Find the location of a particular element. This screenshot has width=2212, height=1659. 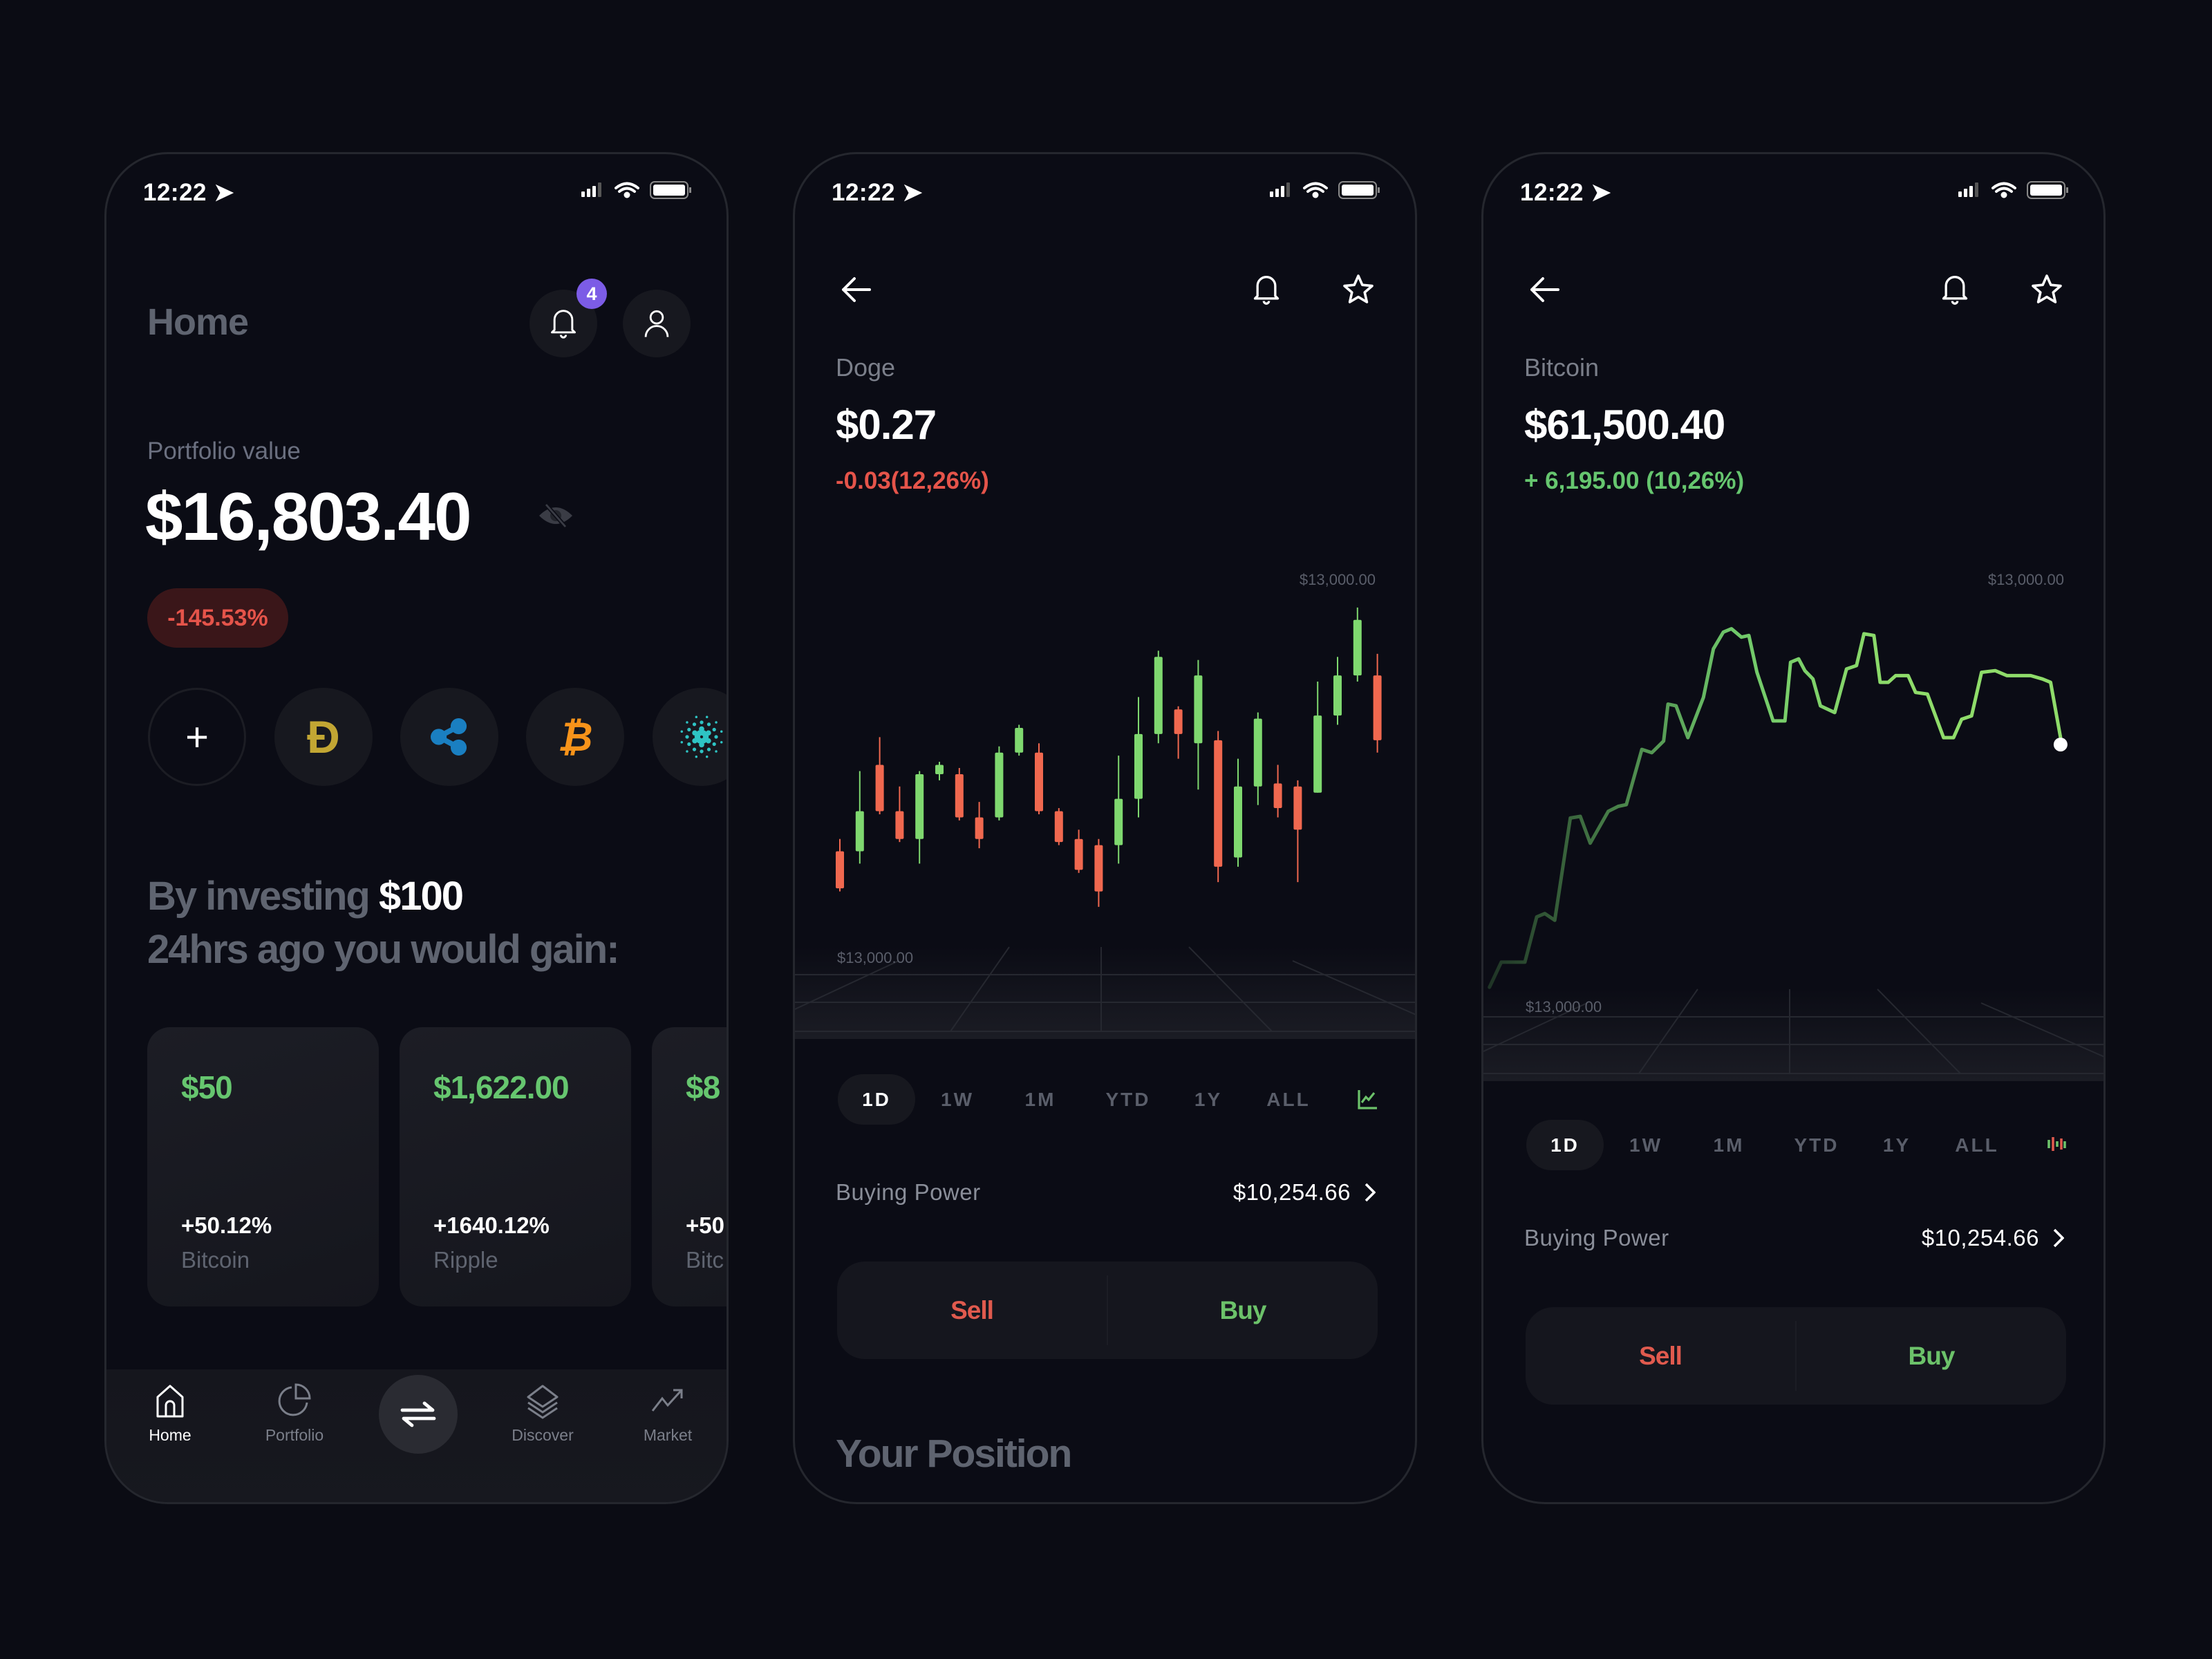

battery-icon is located at coordinates (670, 190).